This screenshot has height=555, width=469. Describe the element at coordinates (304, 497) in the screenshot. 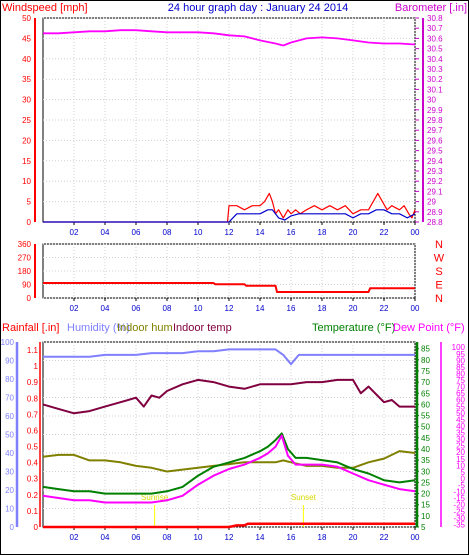

I see `sunset-annotation: Sunset` at that location.